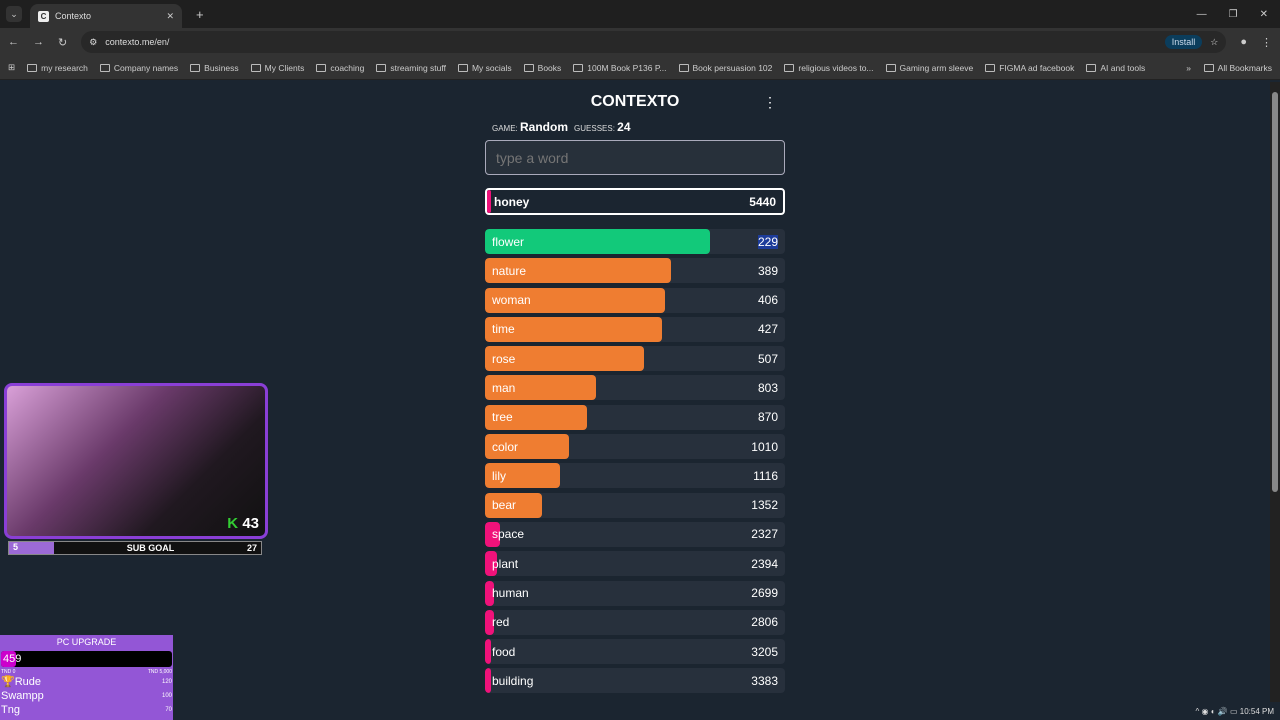 The height and width of the screenshot is (720, 1280). I want to click on bookmark-item: streaming stuff, so click(411, 68).